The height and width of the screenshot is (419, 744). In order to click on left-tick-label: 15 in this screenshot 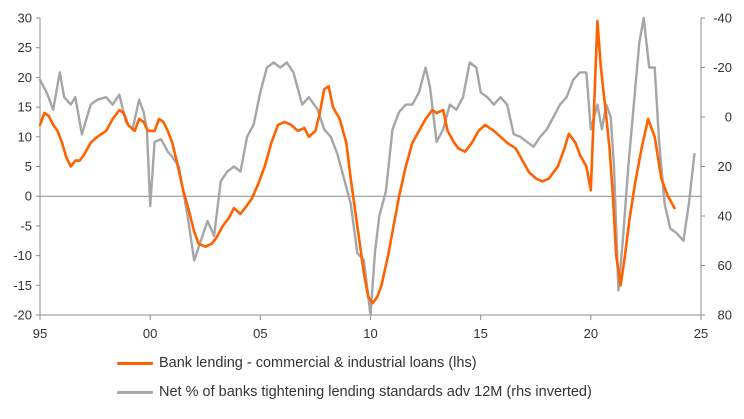, I will do `click(25, 107)`.